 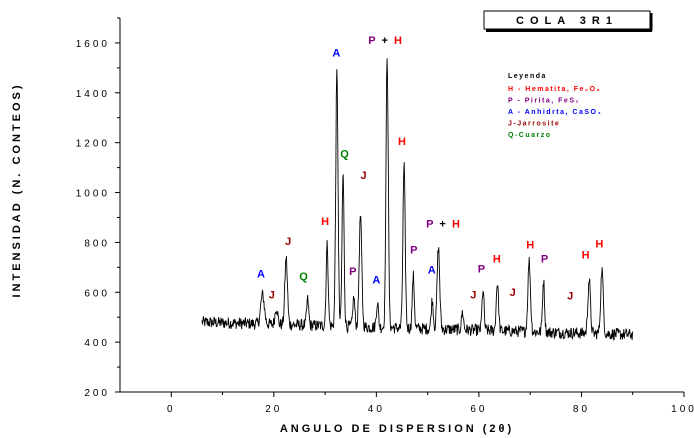 I want to click on y-axis-title: INTENSIDAD (N. CONTEOS), so click(x=17, y=189).